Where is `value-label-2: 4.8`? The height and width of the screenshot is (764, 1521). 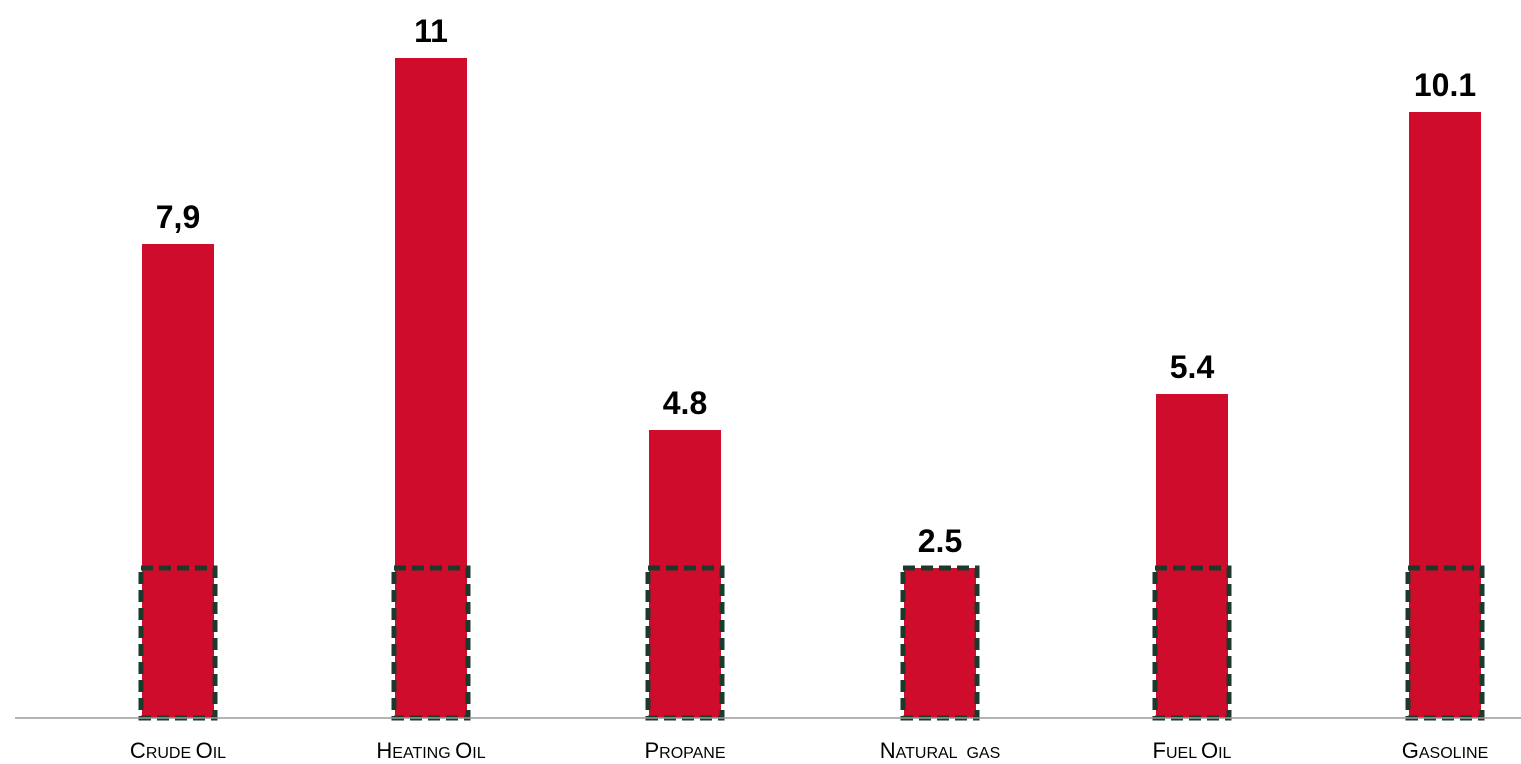 value-label-2: 4.8 is located at coordinates (685, 403).